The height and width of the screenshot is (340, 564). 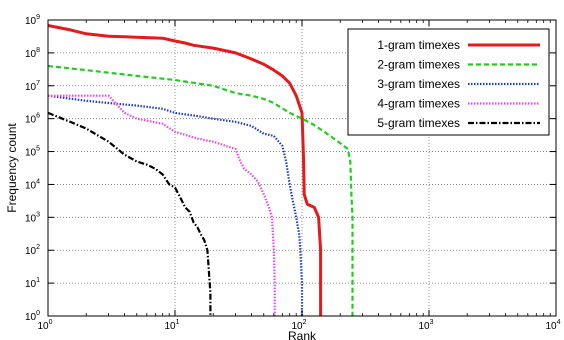 I want to click on legend-label: 4-gram timexes, so click(x=418, y=104).